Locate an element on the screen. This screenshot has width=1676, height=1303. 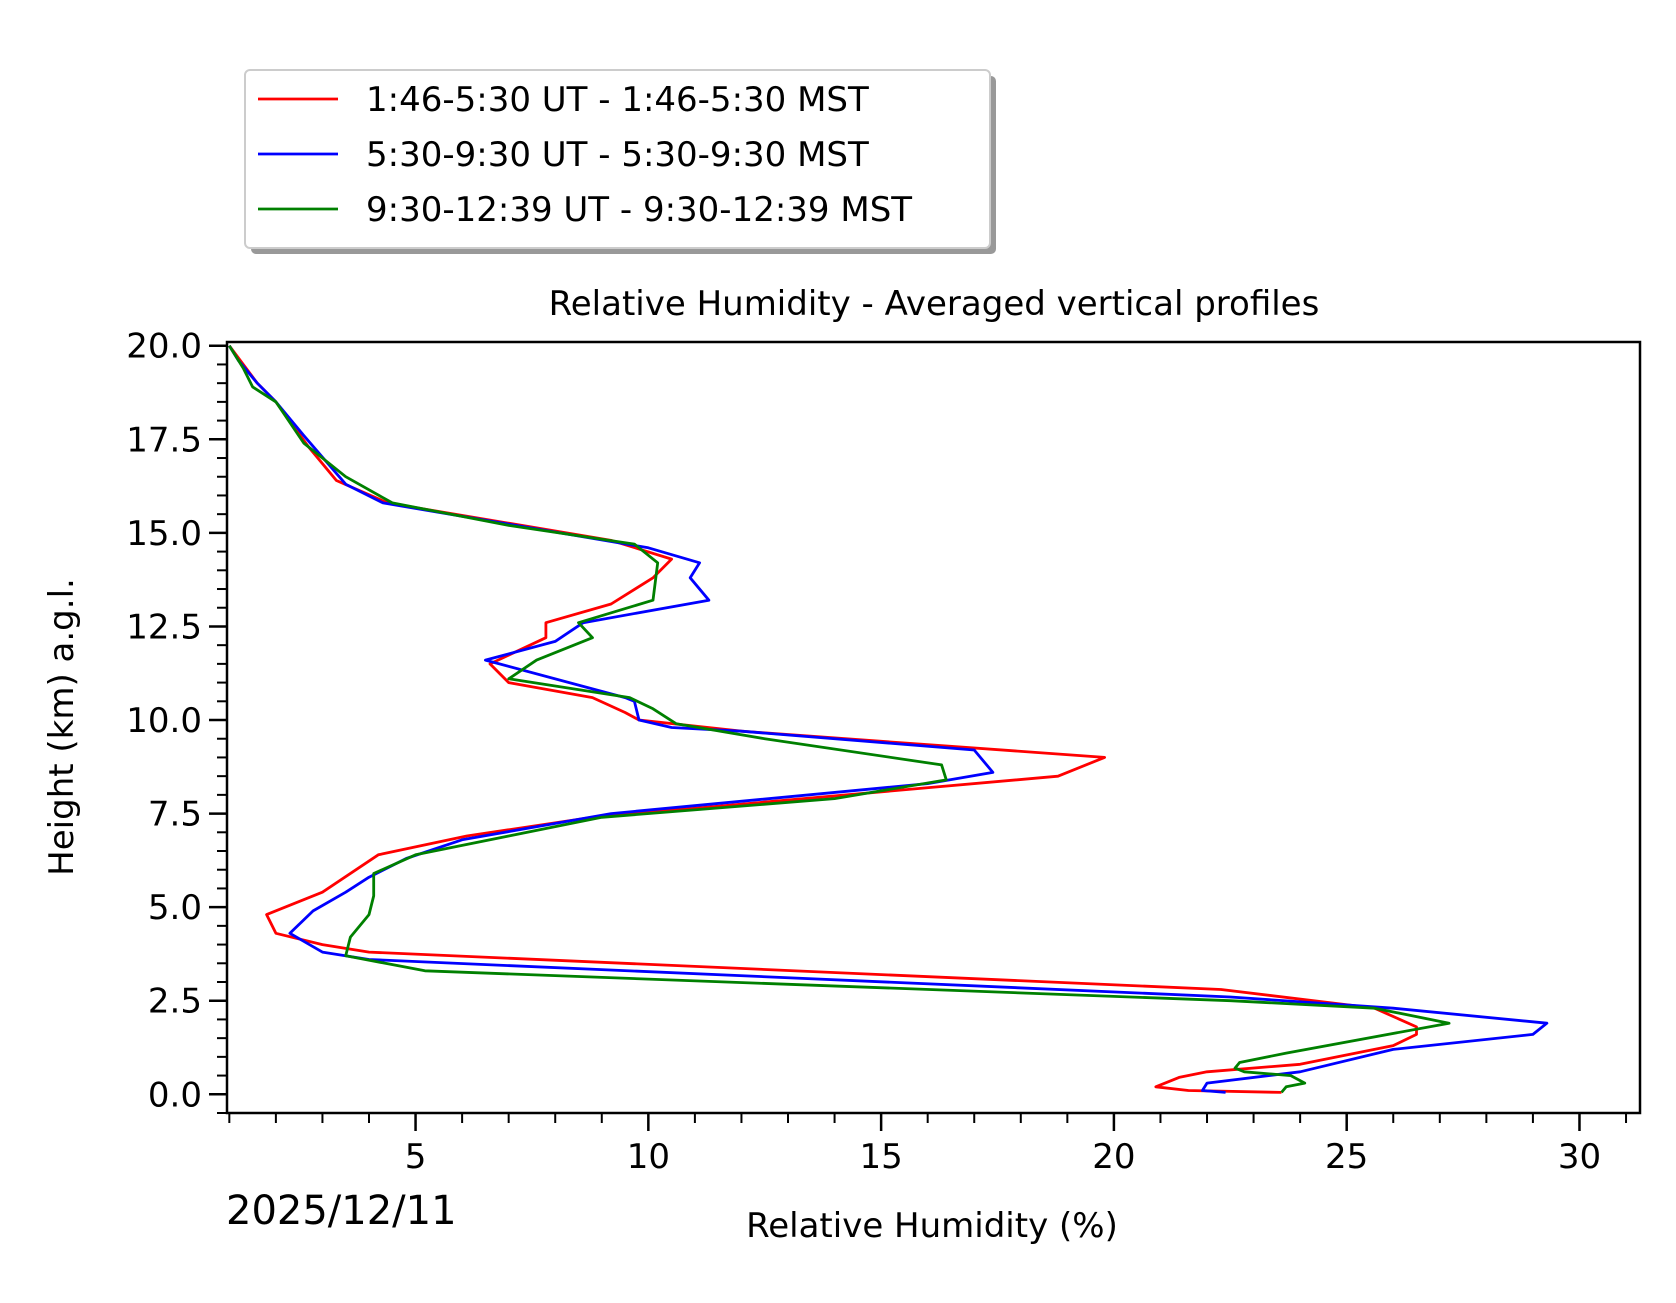
x-tick-label: 15 is located at coordinates (880, 1157).